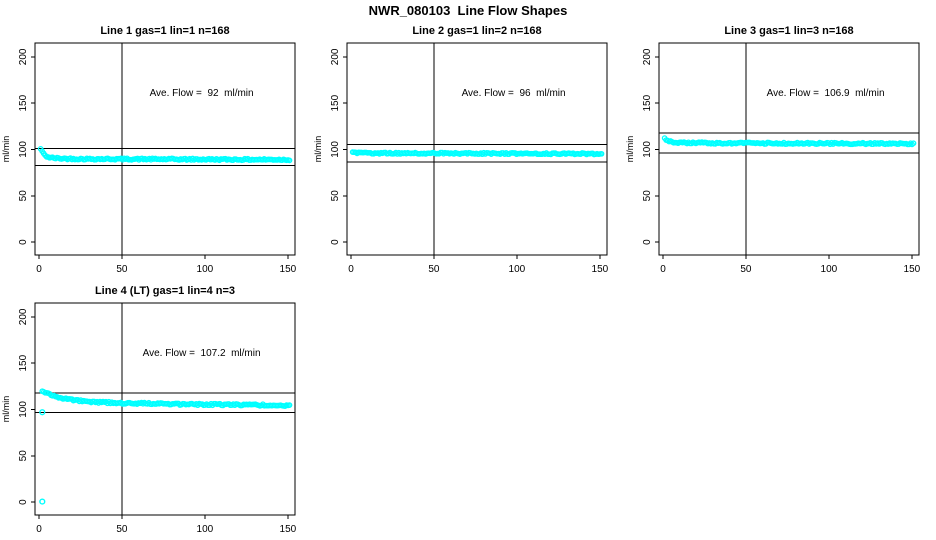  Describe the element at coordinates (468, 10) in the screenshot. I see `figure-title: NWR_080103 Line Flow Shapes` at that location.